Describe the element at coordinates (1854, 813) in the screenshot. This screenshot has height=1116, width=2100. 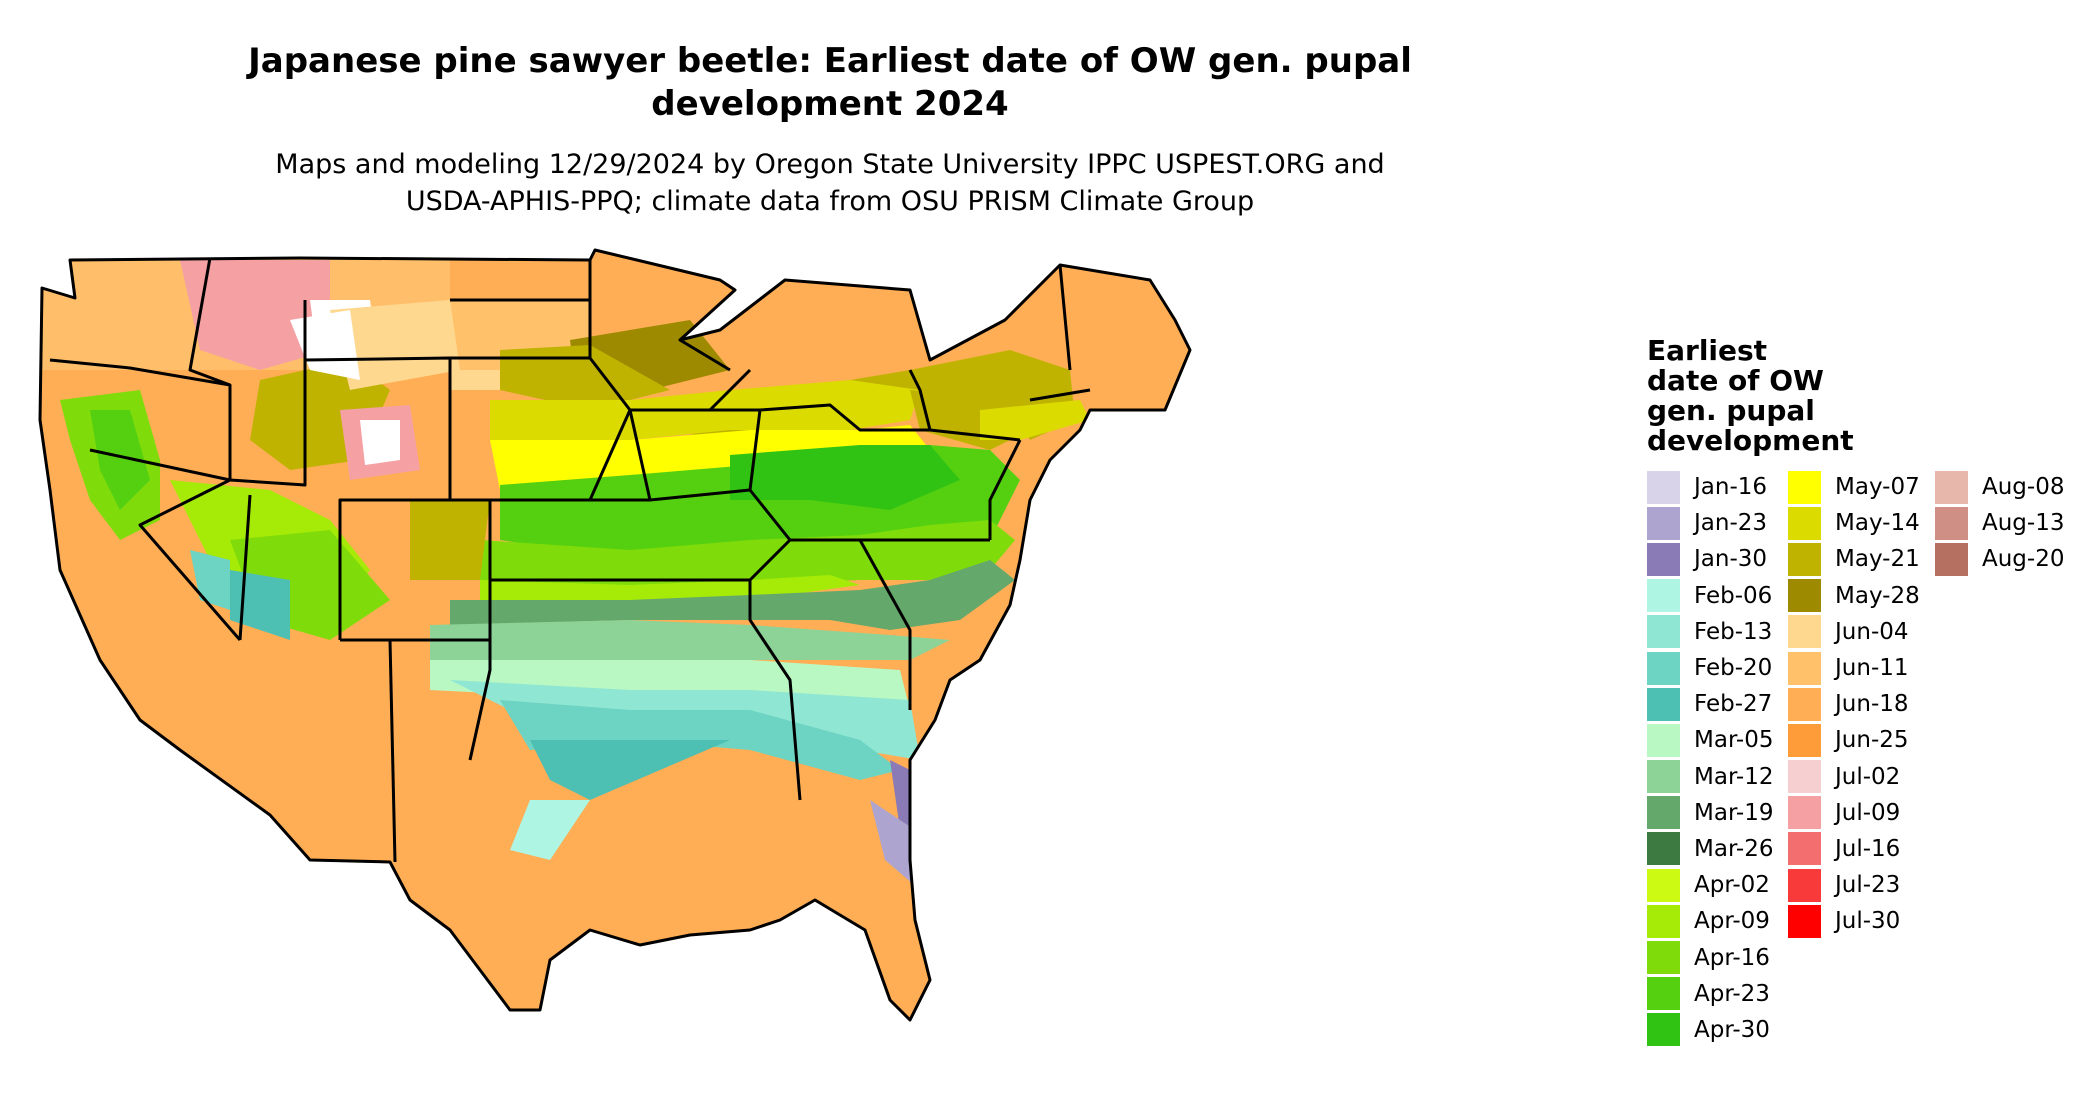
I see `legend-item: Jul-09` at that location.